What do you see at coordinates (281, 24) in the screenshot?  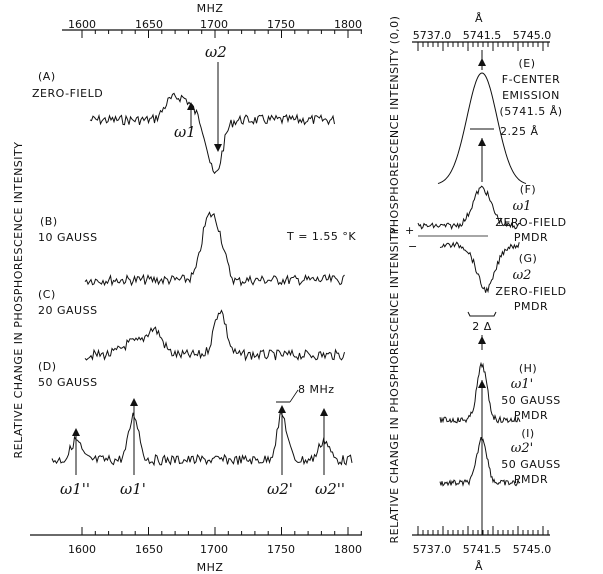 I see `top-tick-label: 1750` at bounding box center [281, 24].